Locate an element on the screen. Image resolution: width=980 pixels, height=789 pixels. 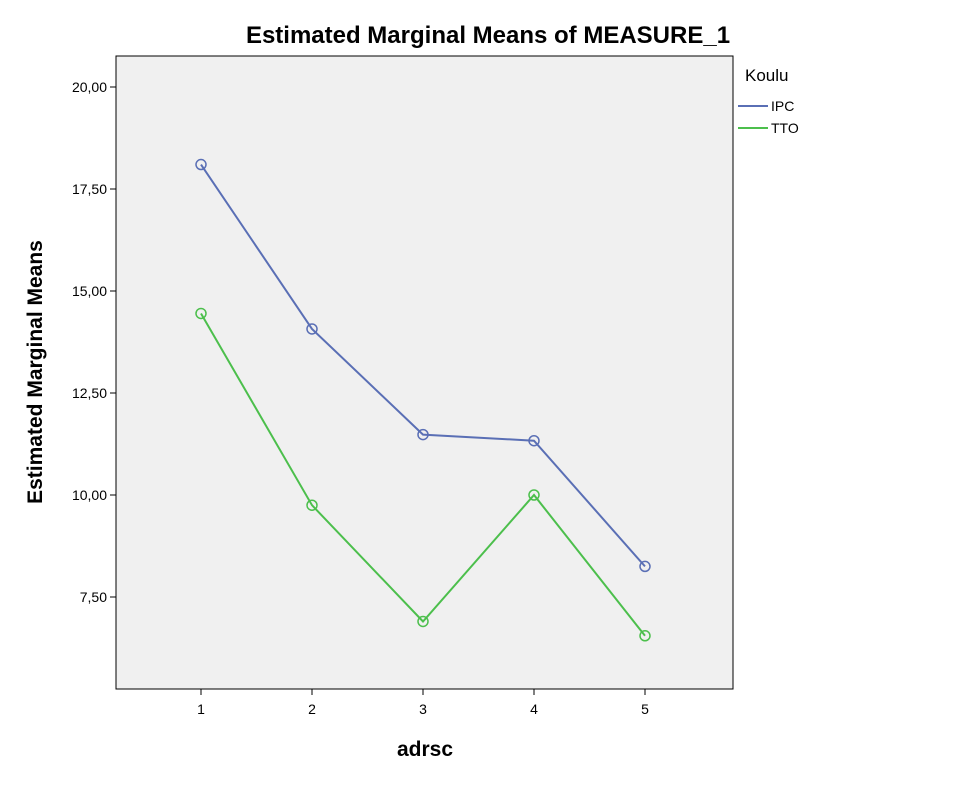
y-tick-label: 7,50 is located at coordinates (93, 597).